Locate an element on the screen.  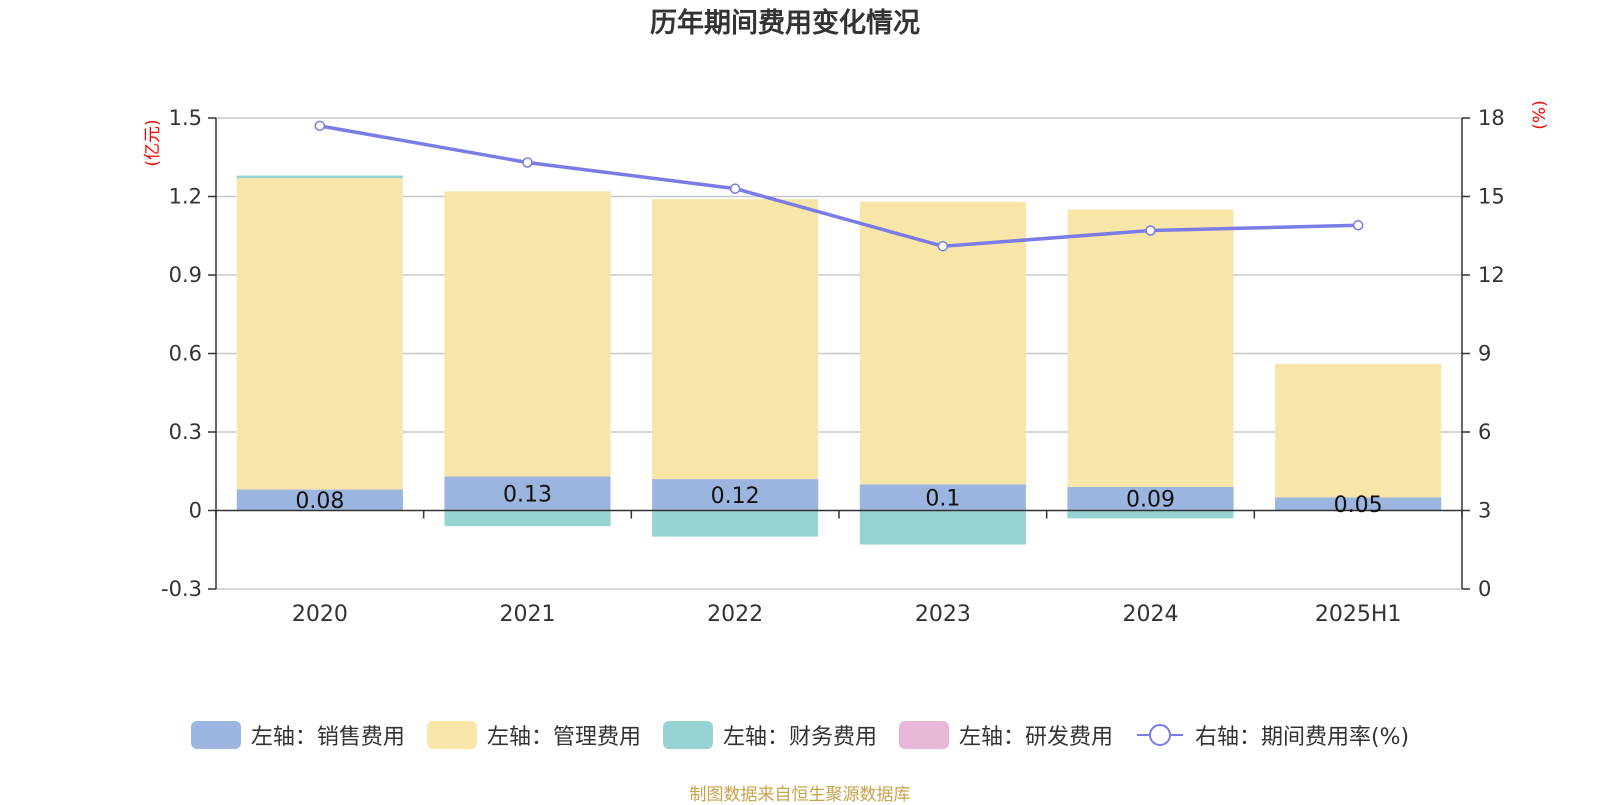
category-label: 2024 is located at coordinates (1151, 614).